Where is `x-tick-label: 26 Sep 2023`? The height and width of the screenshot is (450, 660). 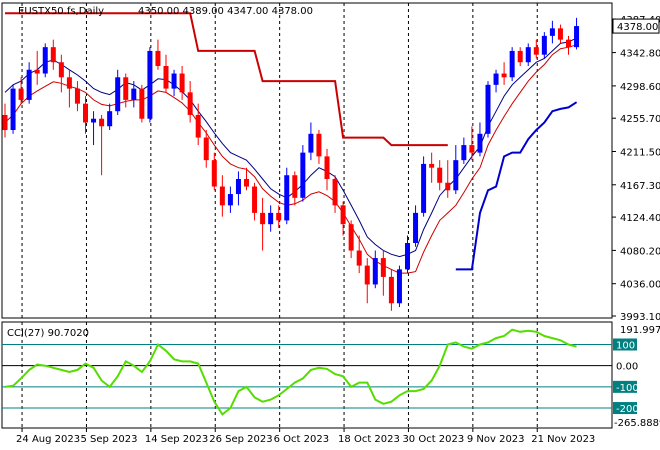 x-tick-label: 26 Sep 2023 is located at coordinates (240, 439).